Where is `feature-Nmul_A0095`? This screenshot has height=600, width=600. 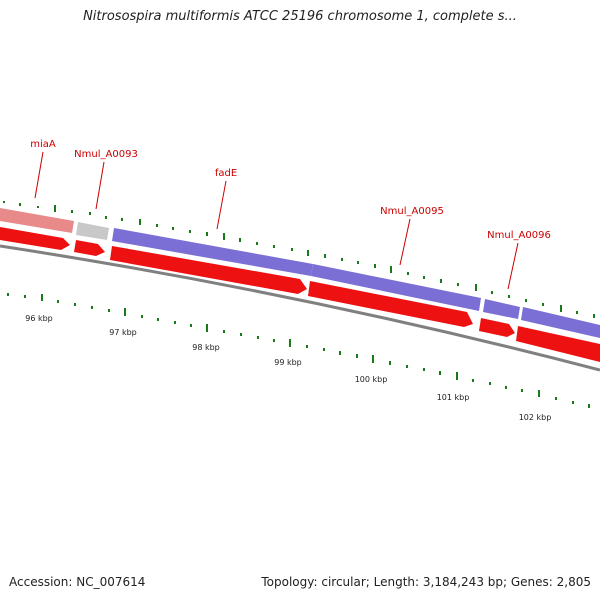 feature-Nmul_A0095 is located at coordinates (396, 287).